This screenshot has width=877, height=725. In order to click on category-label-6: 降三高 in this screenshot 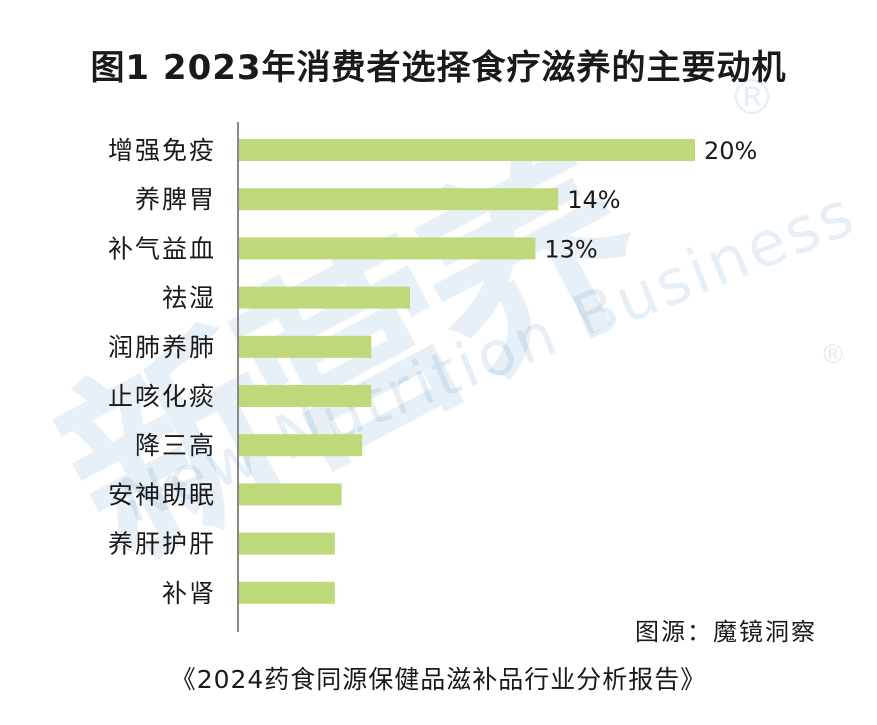, I will do `click(175, 445)`.